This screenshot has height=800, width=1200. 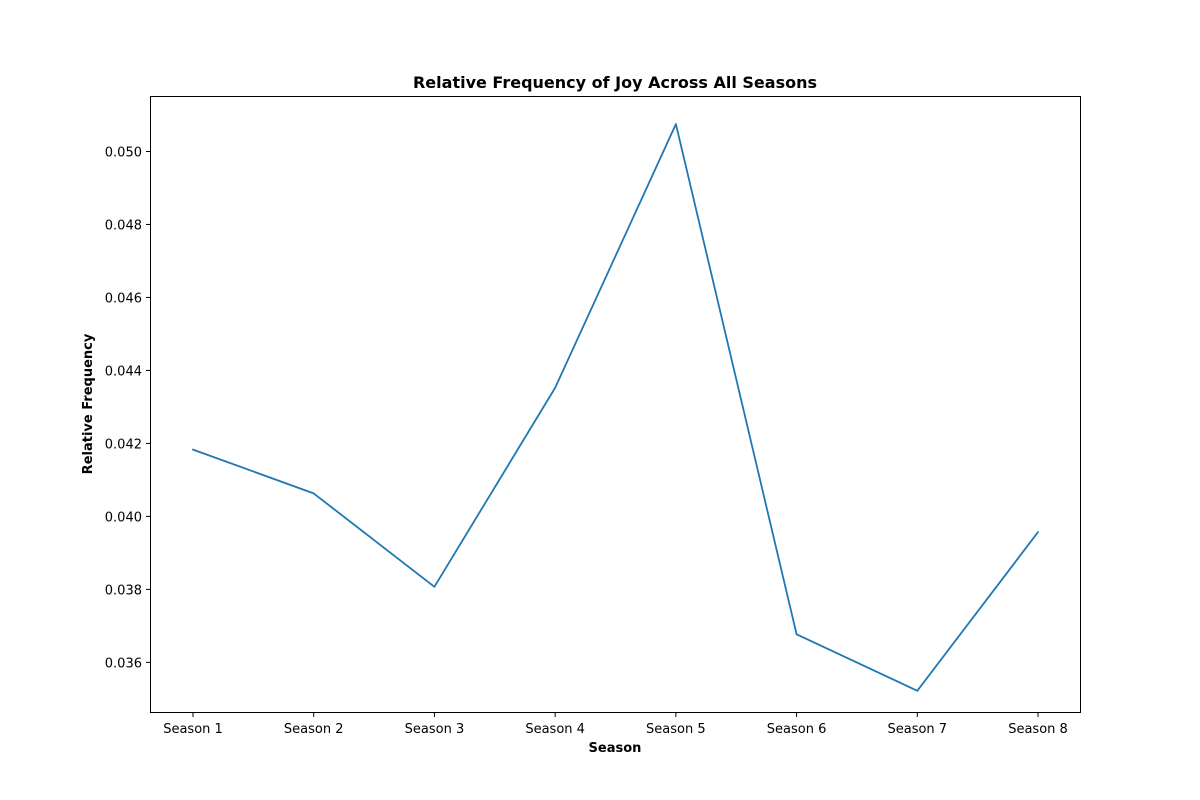 I want to click on x-tick-label: Season 1, so click(x=193, y=729).